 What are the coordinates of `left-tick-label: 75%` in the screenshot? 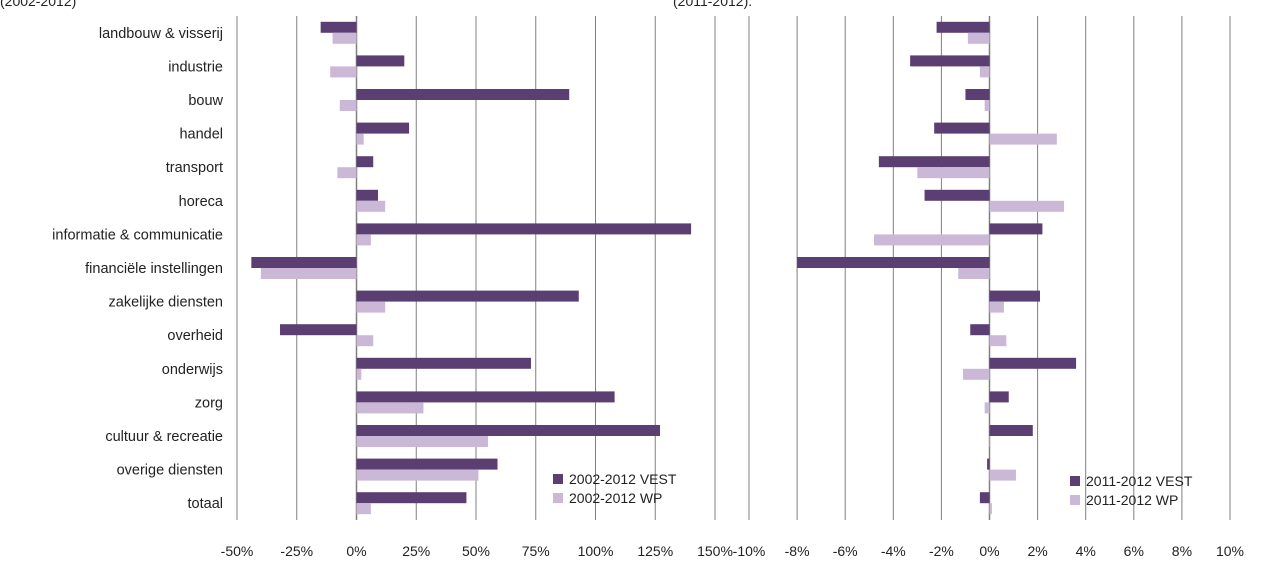 It's located at (536, 551).